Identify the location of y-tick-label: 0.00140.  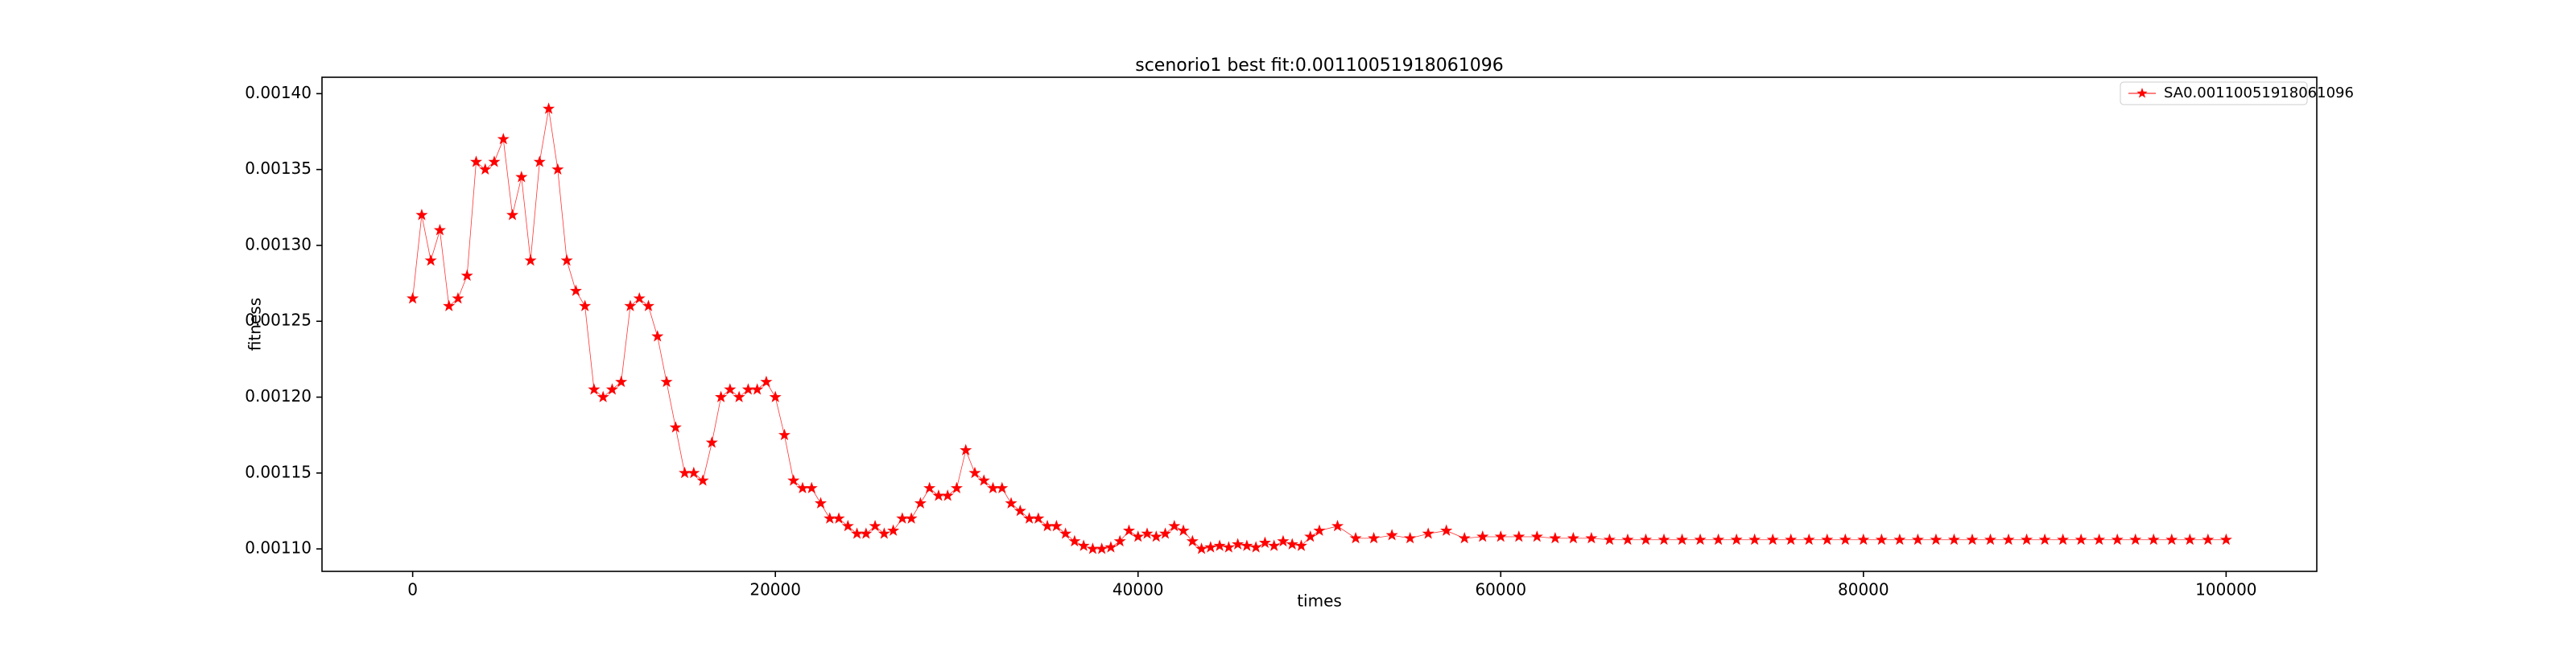
(278, 92).